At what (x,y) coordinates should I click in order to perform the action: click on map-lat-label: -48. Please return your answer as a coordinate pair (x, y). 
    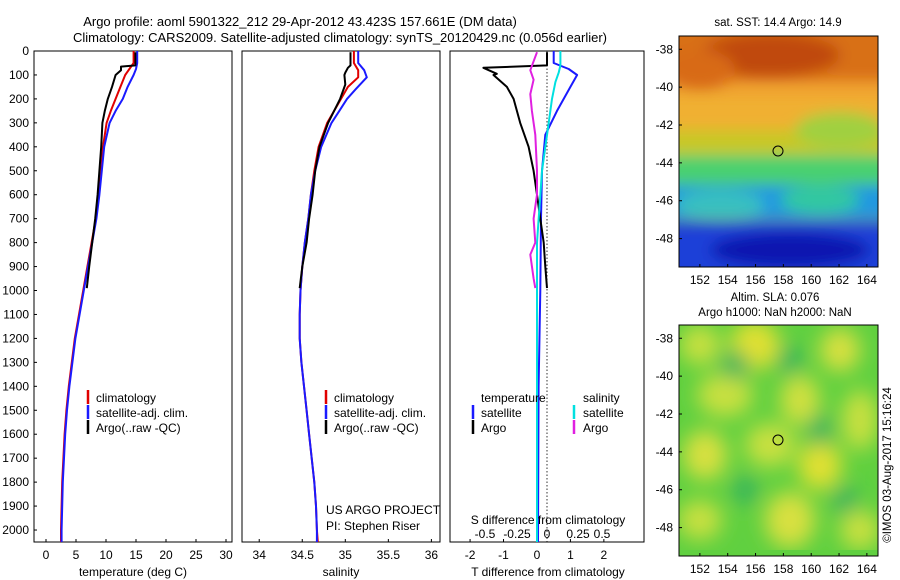
    Looking at the image, I should click on (665, 528).